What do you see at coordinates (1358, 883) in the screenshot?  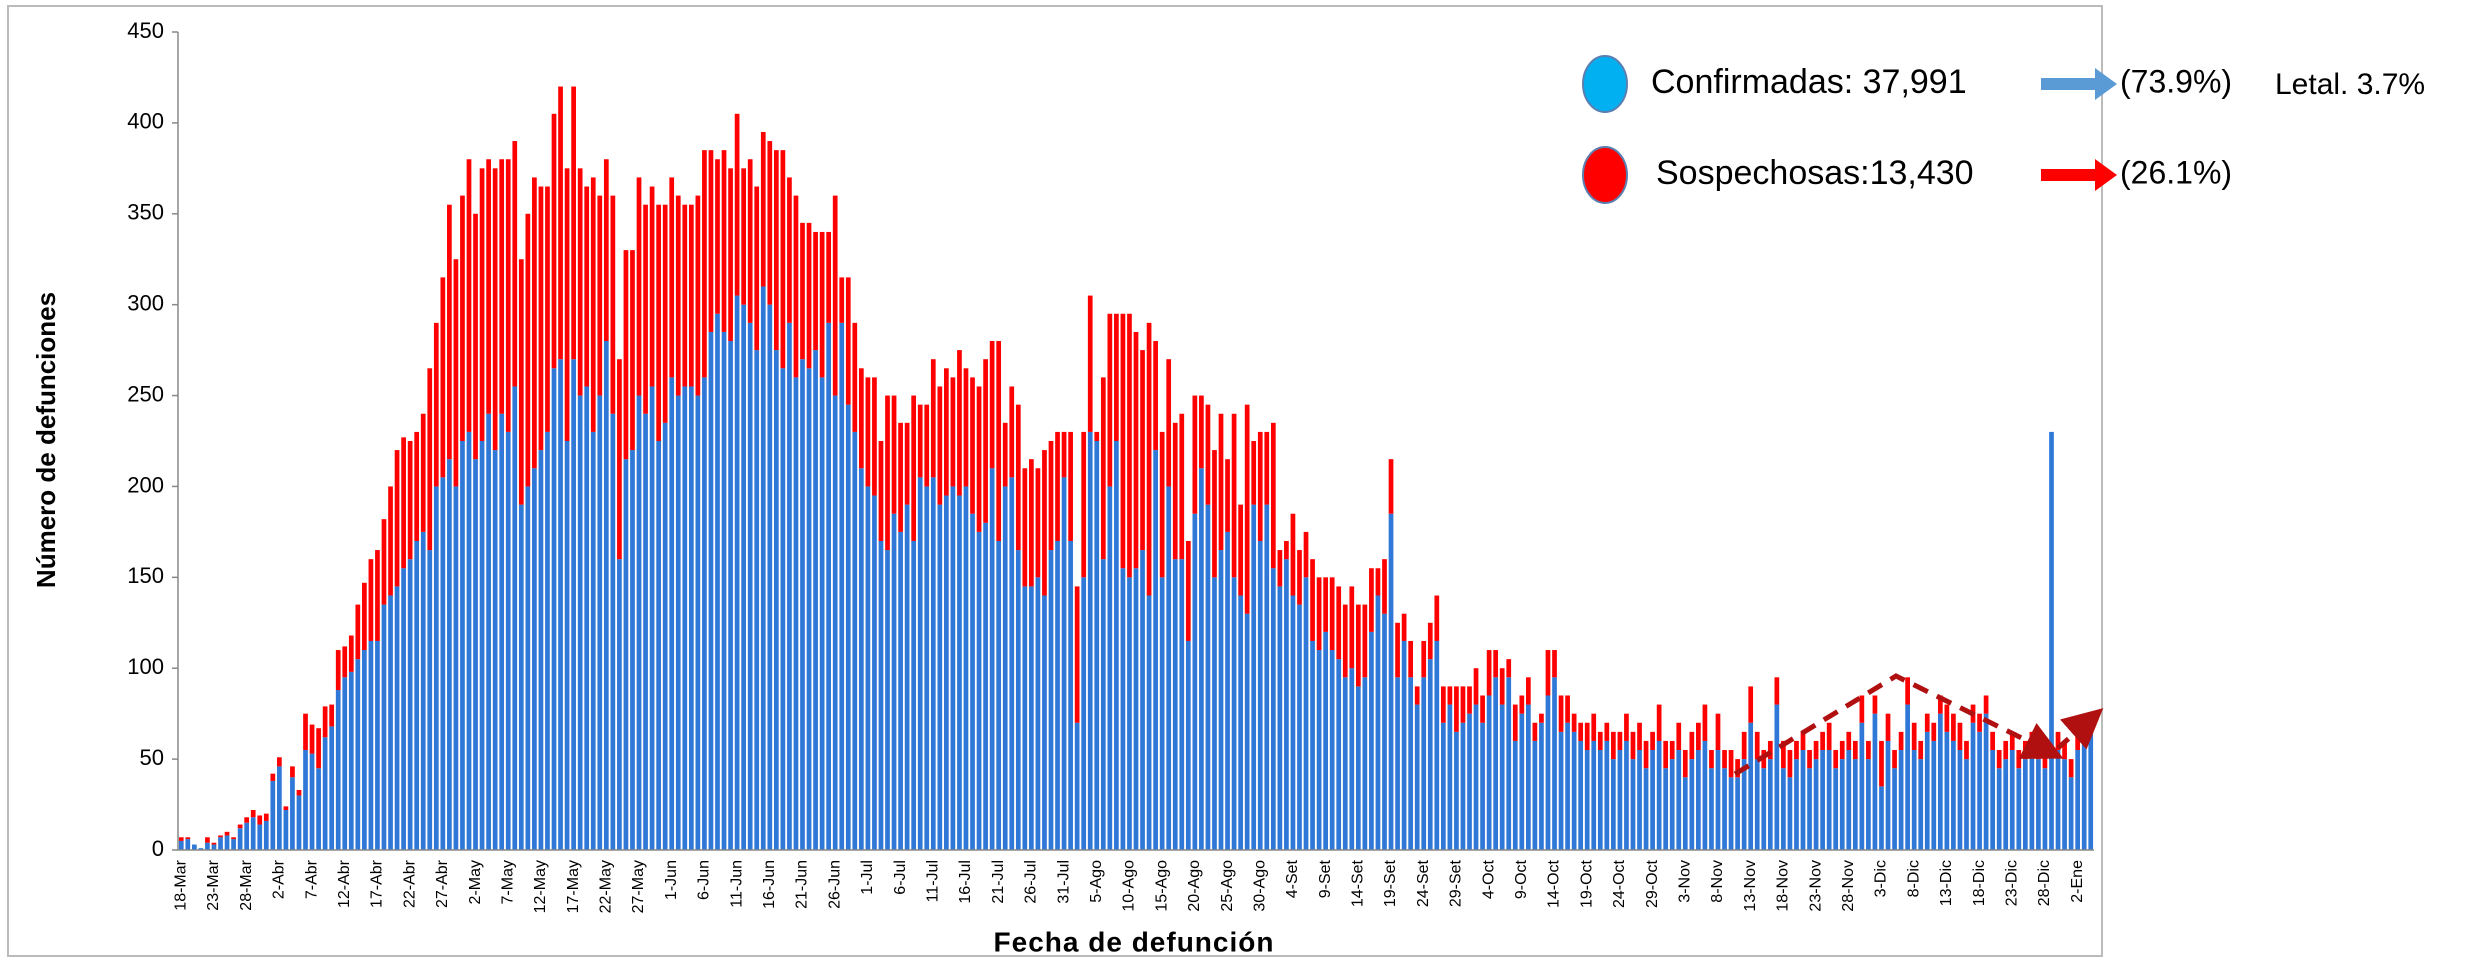 I see `x-tick-label: 14-Set` at bounding box center [1358, 883].